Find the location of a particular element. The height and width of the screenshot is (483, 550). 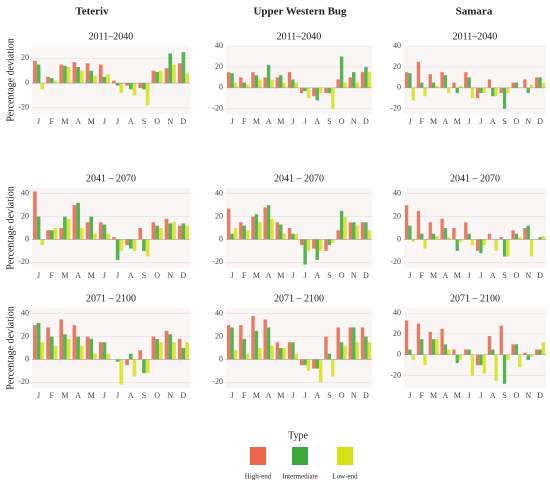

plot-background is located at coordinates (111, 80).